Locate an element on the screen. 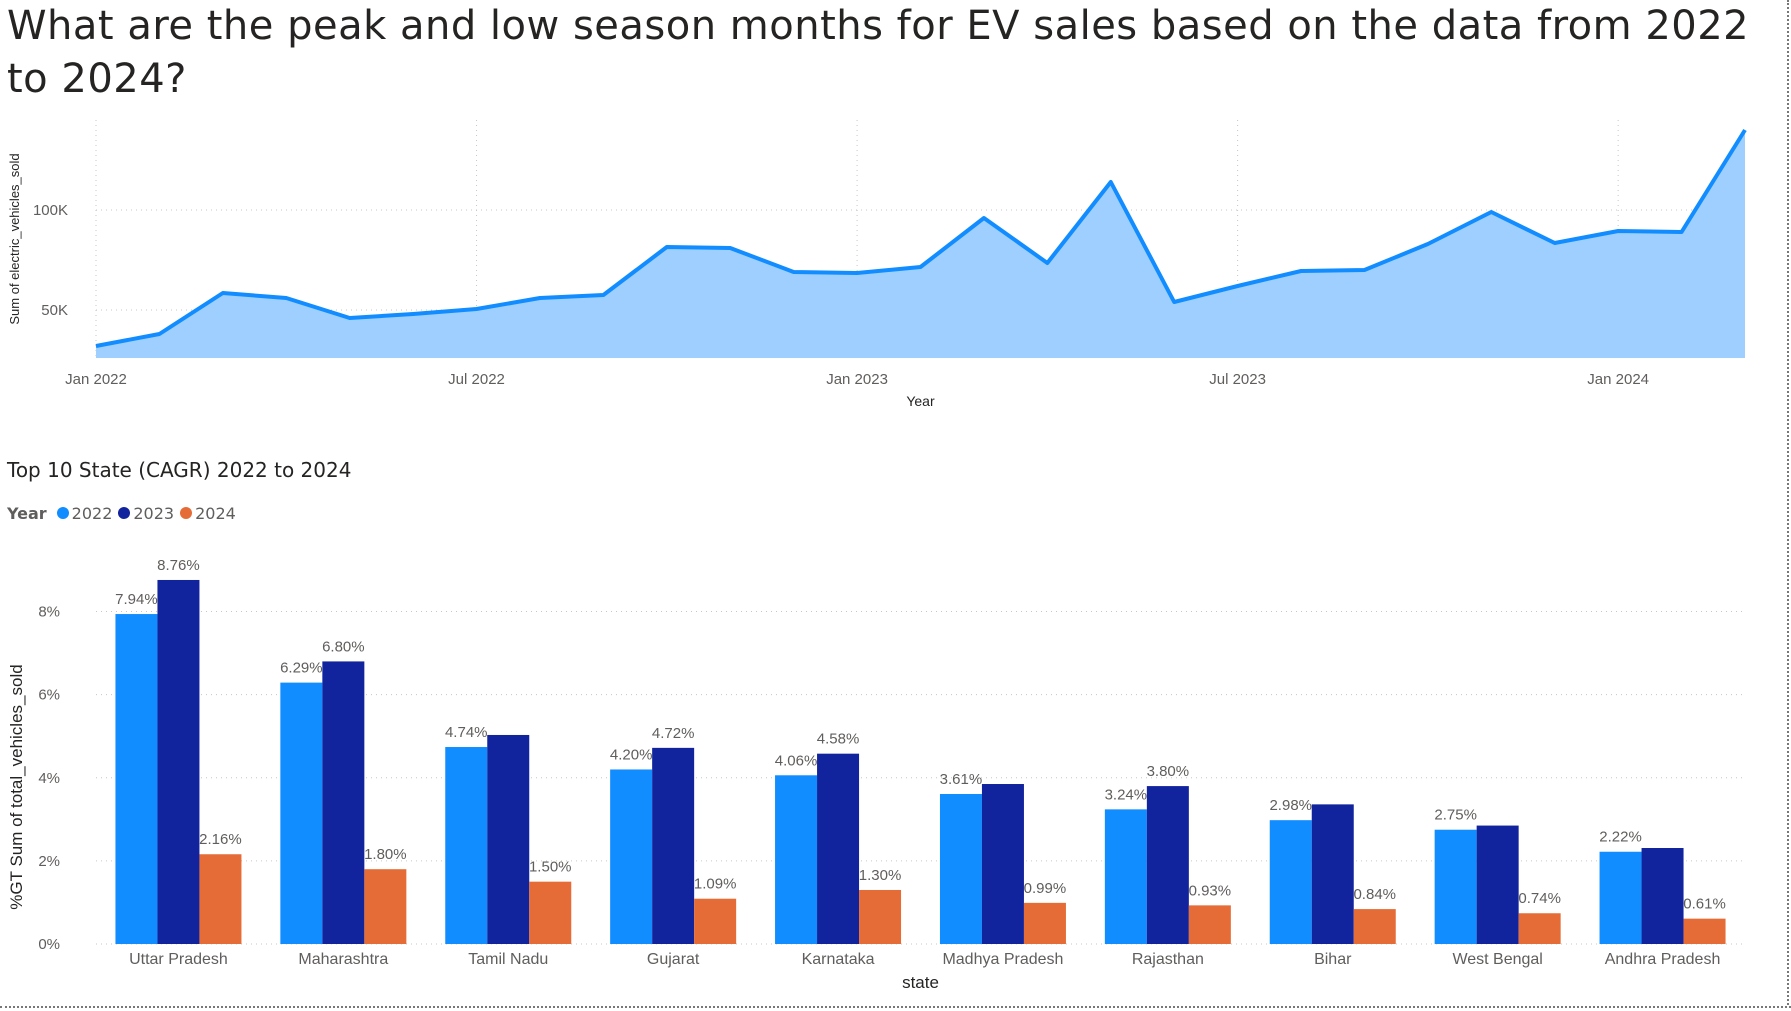 Image resolution: width=1791 pixels, height=1011 pixels. x-tick-label: Tamil Nadu is located at coordinates (508, 959).